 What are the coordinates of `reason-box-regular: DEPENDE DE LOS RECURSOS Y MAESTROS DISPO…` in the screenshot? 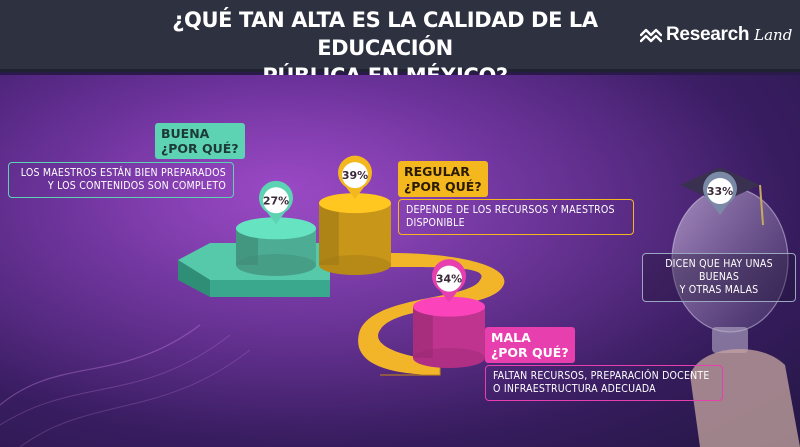 It's located at (516, 217).